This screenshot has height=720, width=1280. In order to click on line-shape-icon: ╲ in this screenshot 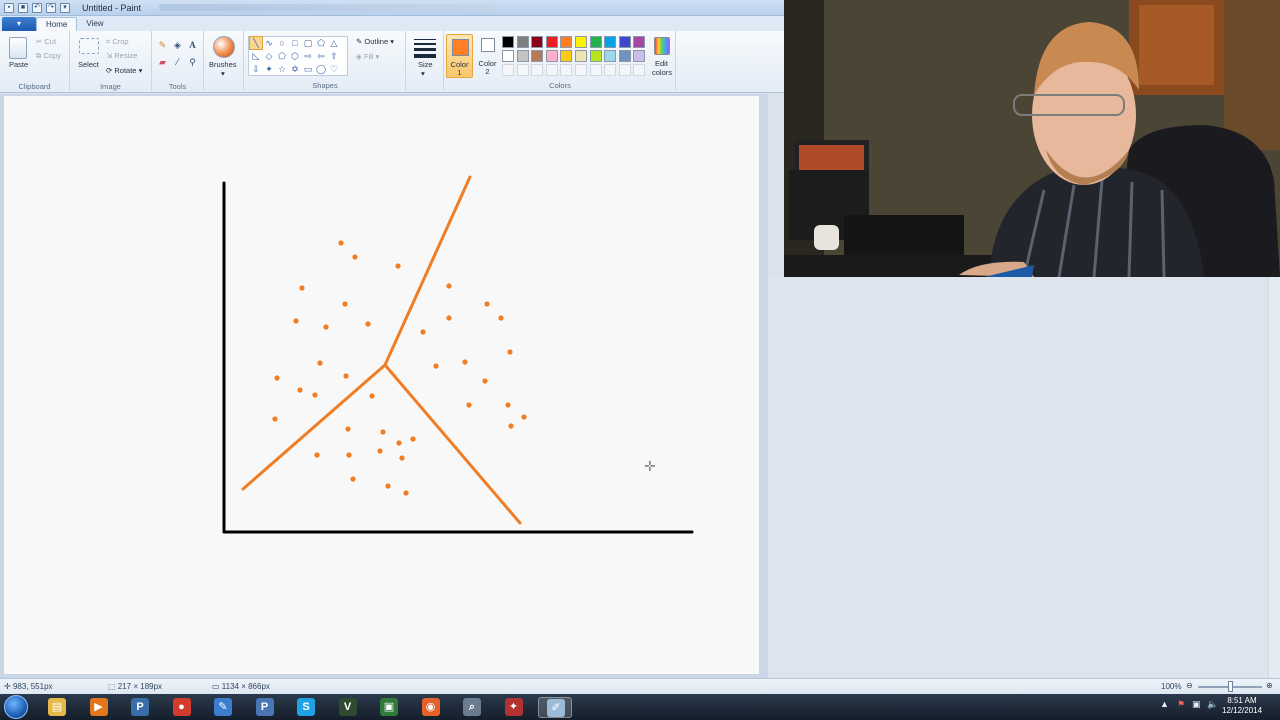, I will do `click(256, 43)`.